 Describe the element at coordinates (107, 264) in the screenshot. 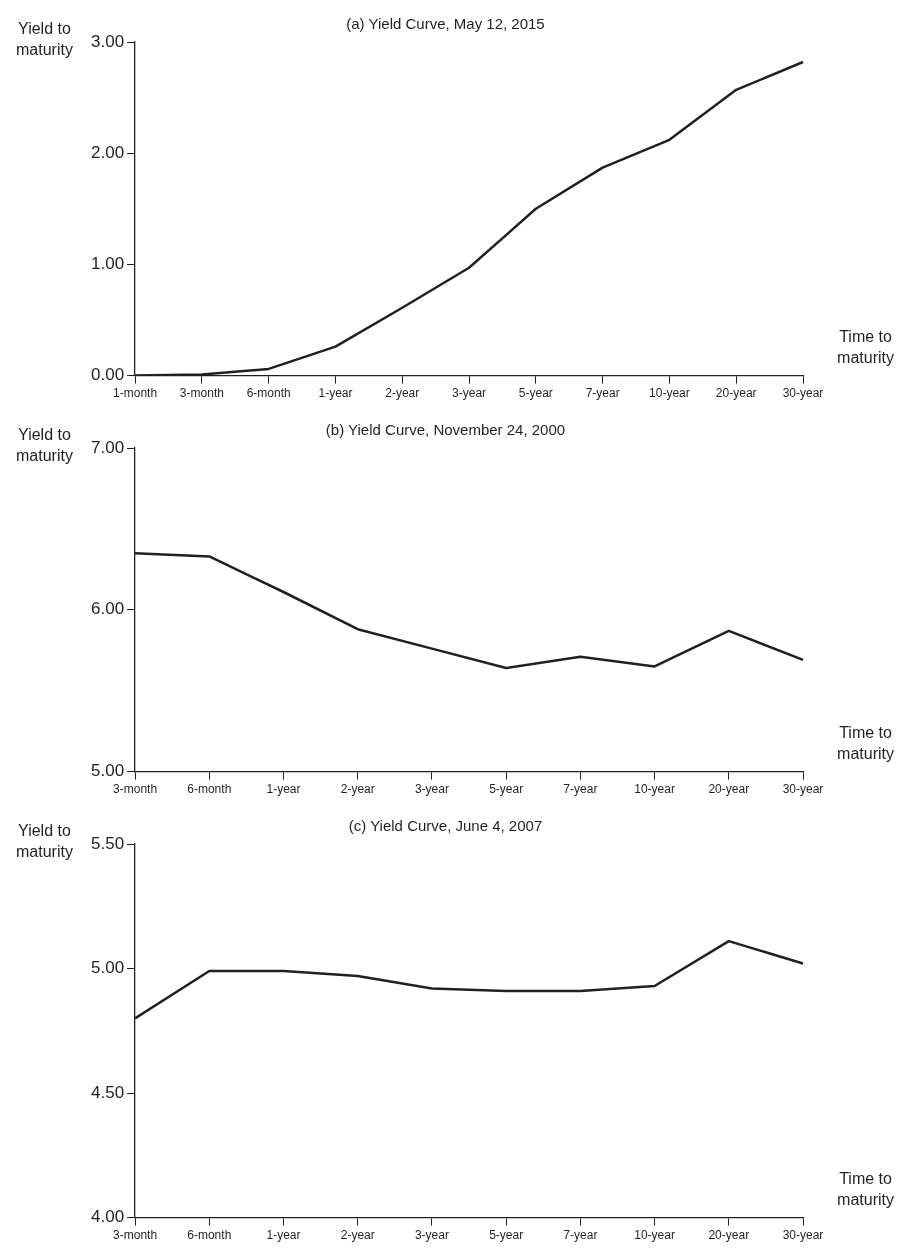

I see `y-tick-label: 1.00` at that location.